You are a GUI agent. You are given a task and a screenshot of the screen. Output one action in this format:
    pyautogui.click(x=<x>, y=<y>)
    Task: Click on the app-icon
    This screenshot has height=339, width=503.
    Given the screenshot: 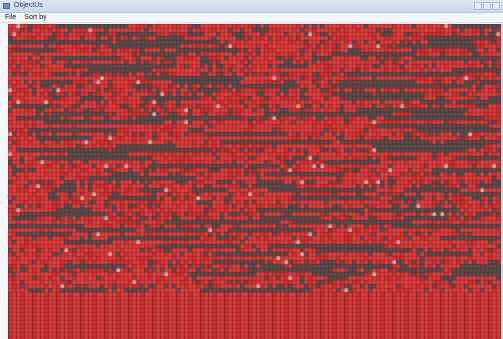 What is the action you would take?
    pyautogui.click(x=6, y=6)
    